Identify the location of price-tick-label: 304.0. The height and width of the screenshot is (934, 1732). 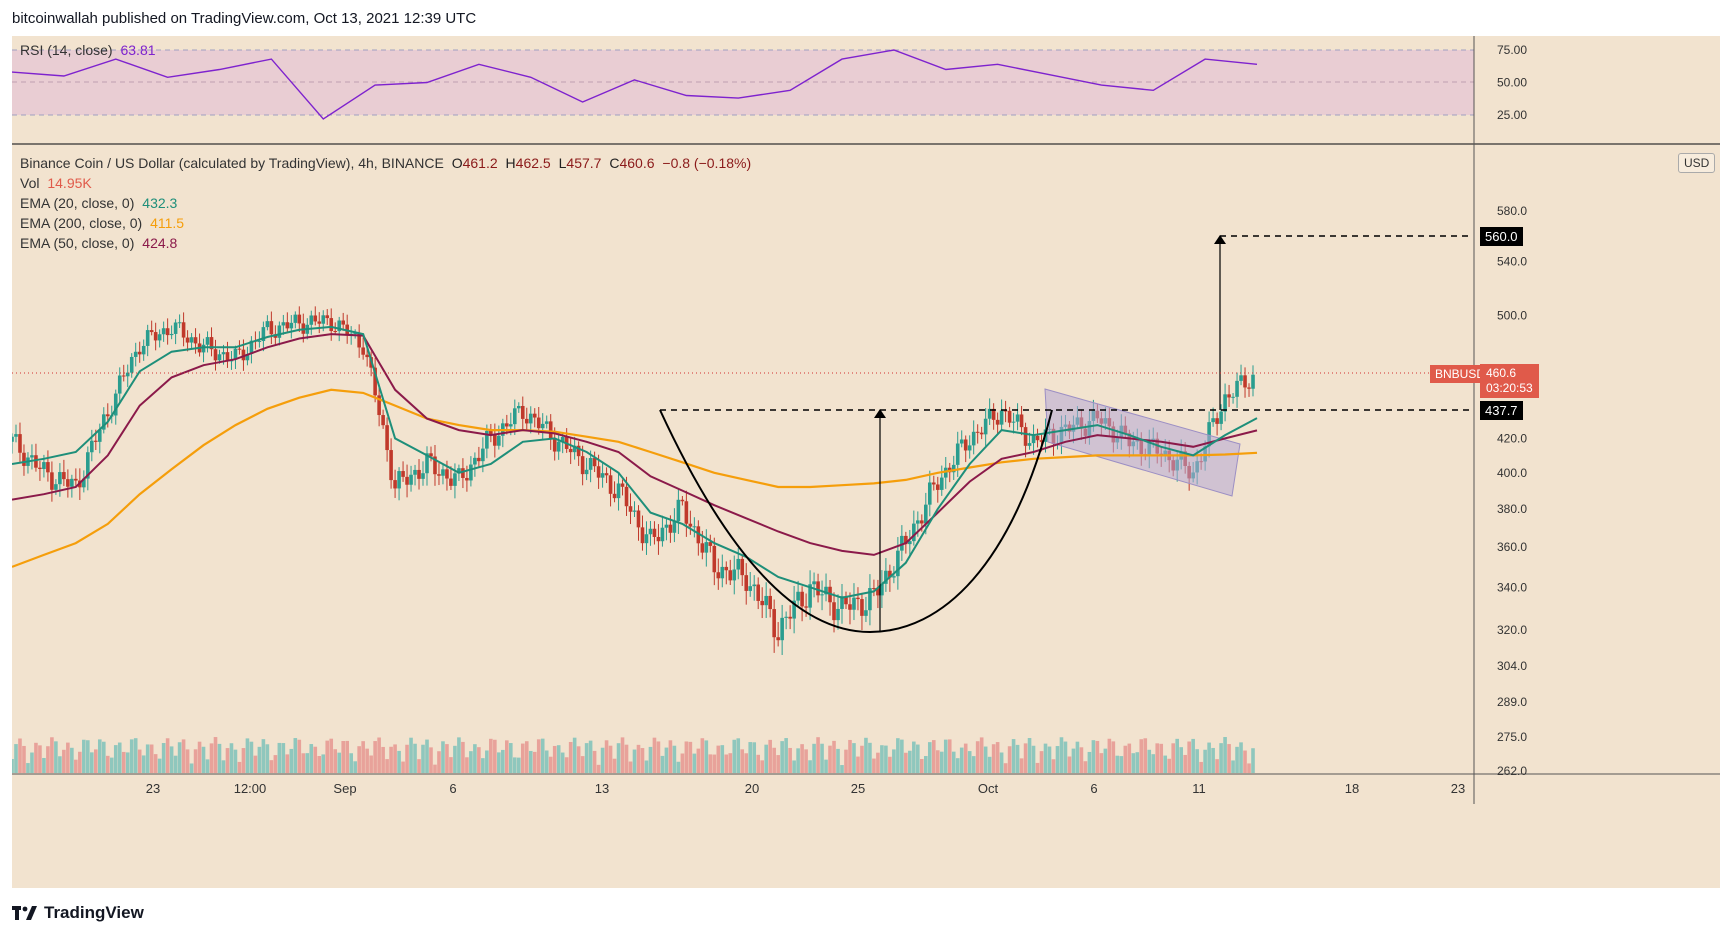
(1512, 666).